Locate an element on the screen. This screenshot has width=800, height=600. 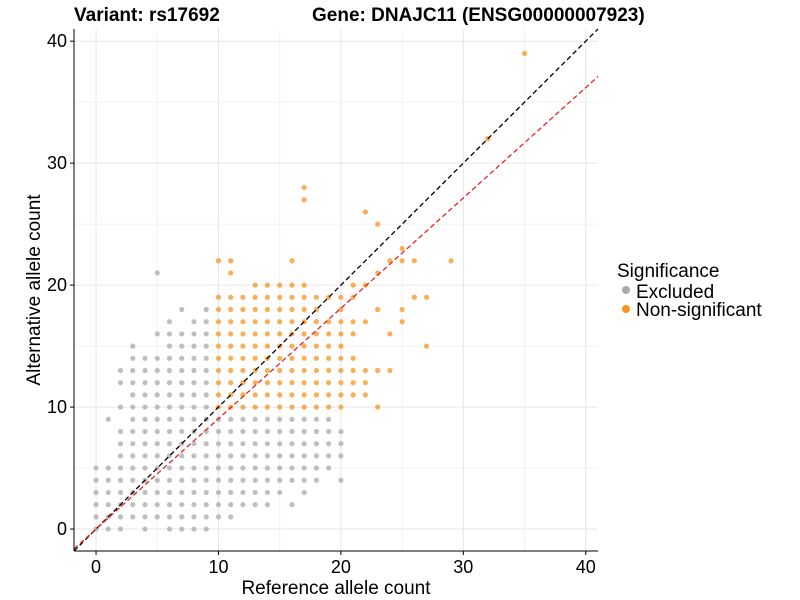
y-tick-label: 40 is located at coordinates (57, 41).